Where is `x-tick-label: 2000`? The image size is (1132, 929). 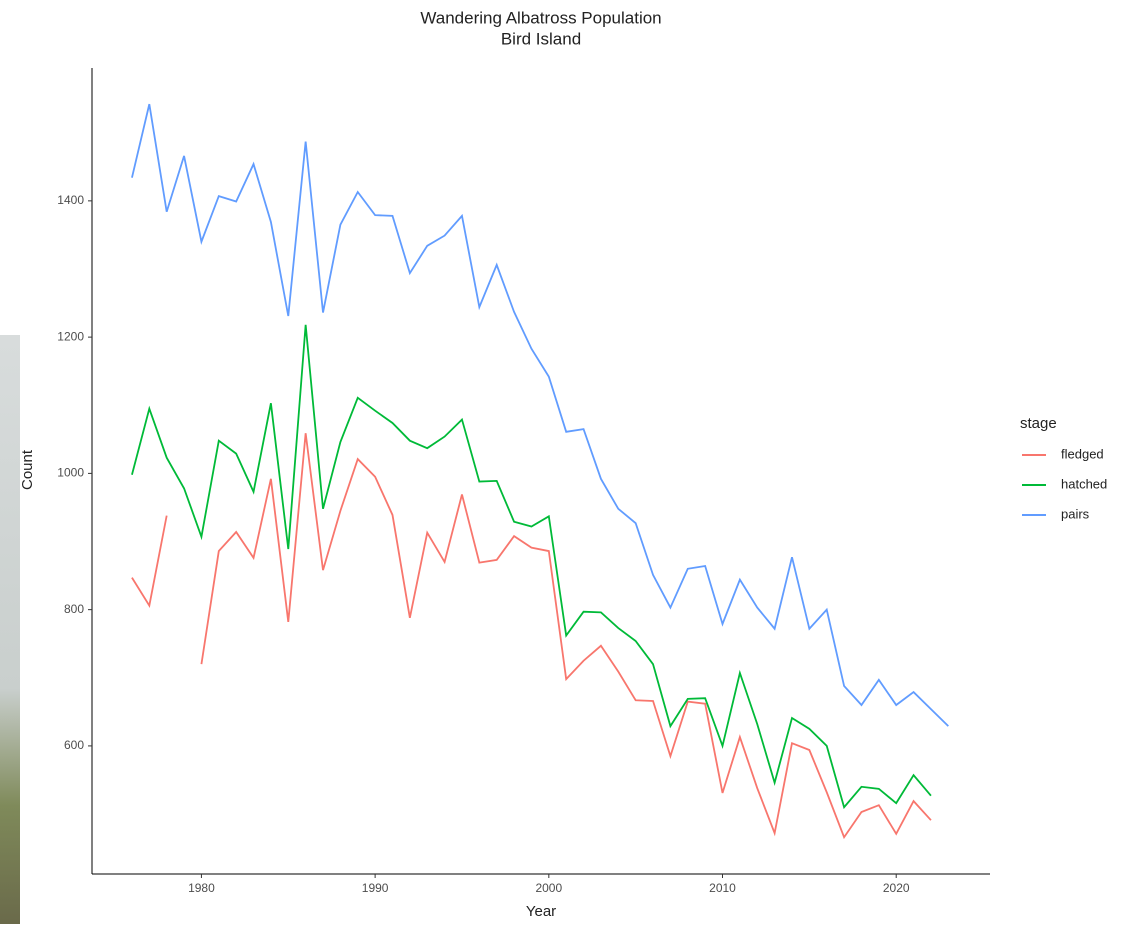 x-tick-label: 2000 is located at coordinates (548, 888).